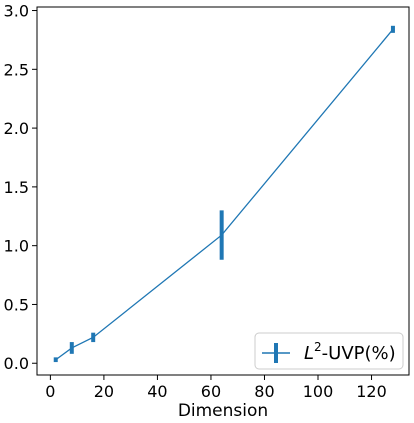 The width and height of the screenshot is (414, 423). Describe the element at coordinates (104, 391) in the screenshot. I see `x-tick-label: 20` at that location.